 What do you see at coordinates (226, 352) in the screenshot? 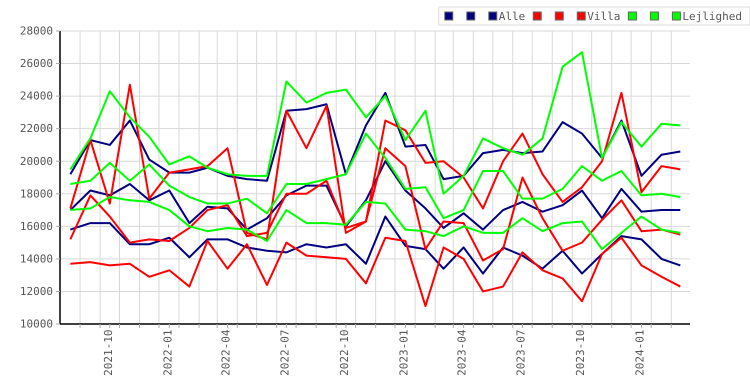
I see `x-tick-label: 2022-04` at bounding box center [226, 352].